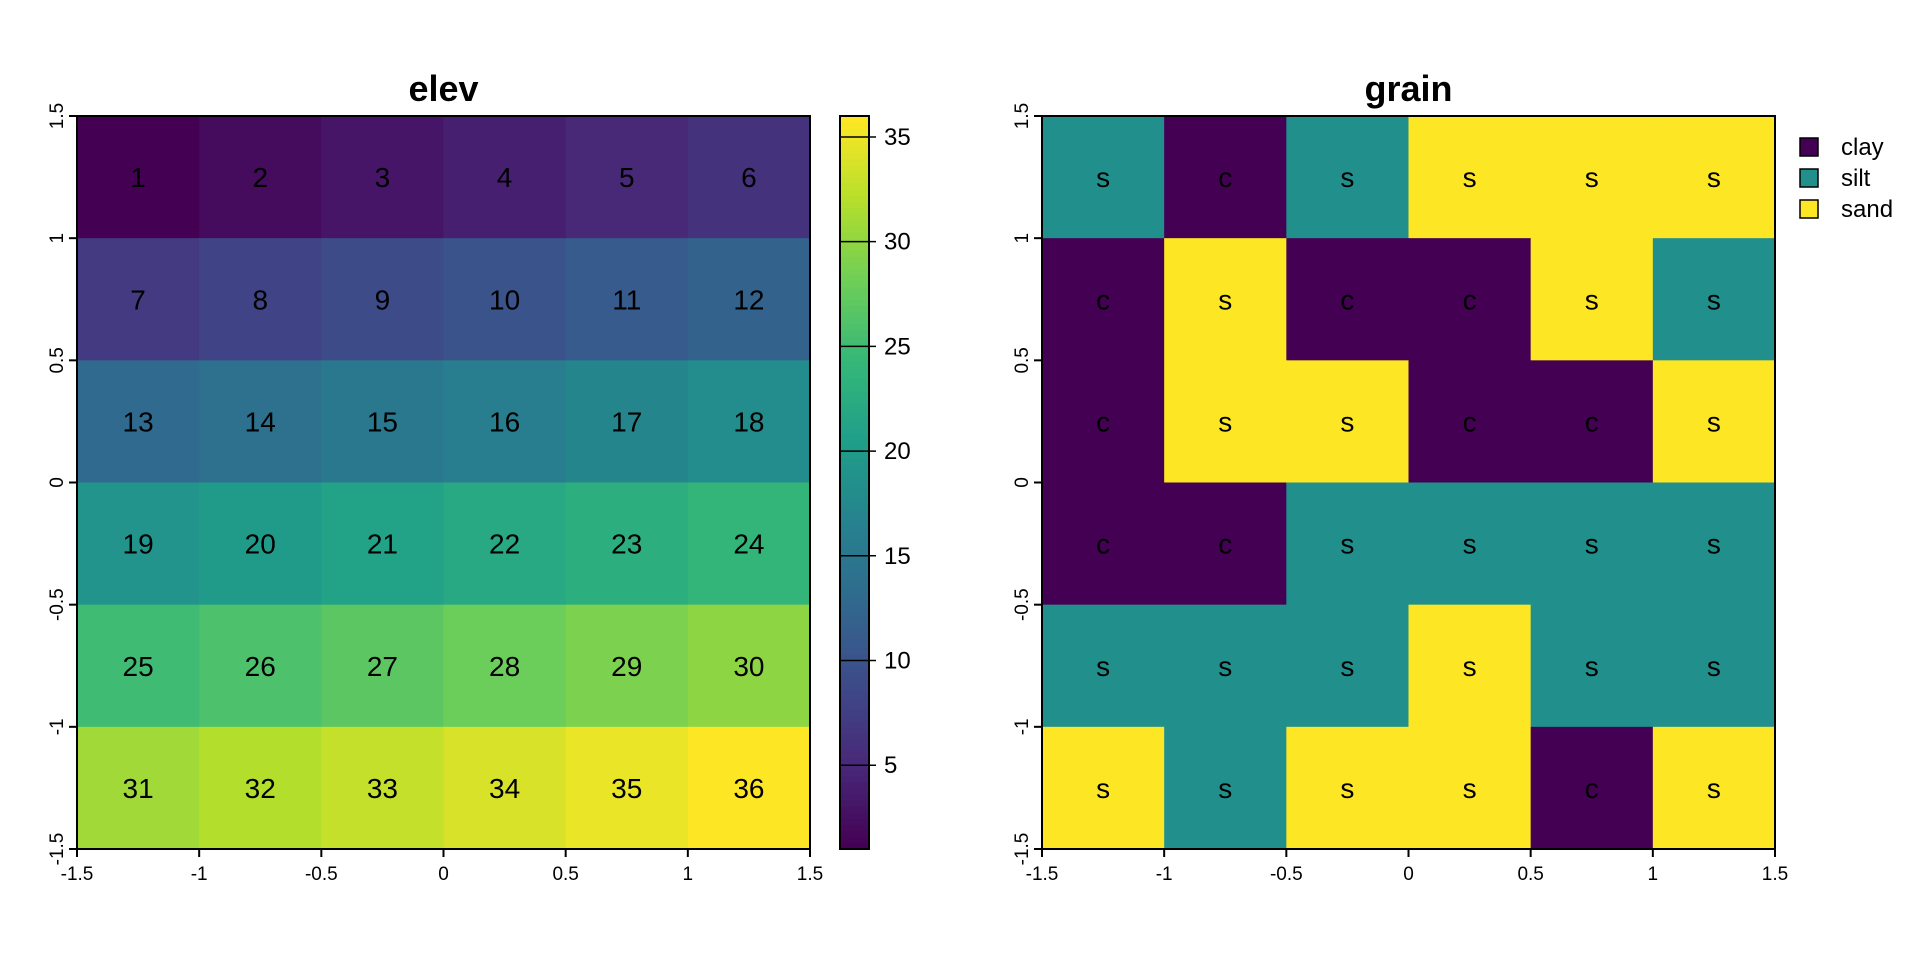  I want to click on colorbar-frame, so click(854, 482).